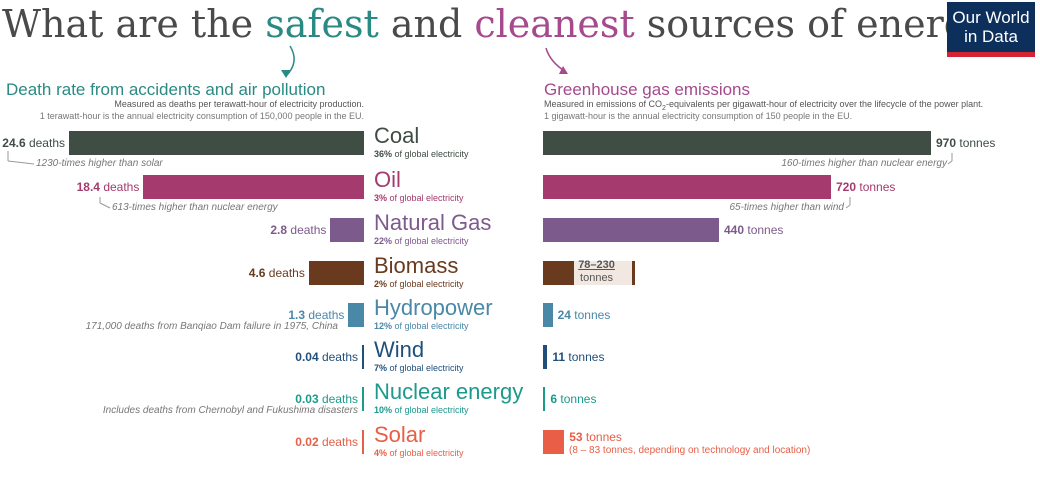 The height and width of the screenshot is (478, 1040). What do you see at coordinates (578, 357) in the screenshot?
I see `emission-value-wind: 11 tonnes` at bounding box center [578, 357].